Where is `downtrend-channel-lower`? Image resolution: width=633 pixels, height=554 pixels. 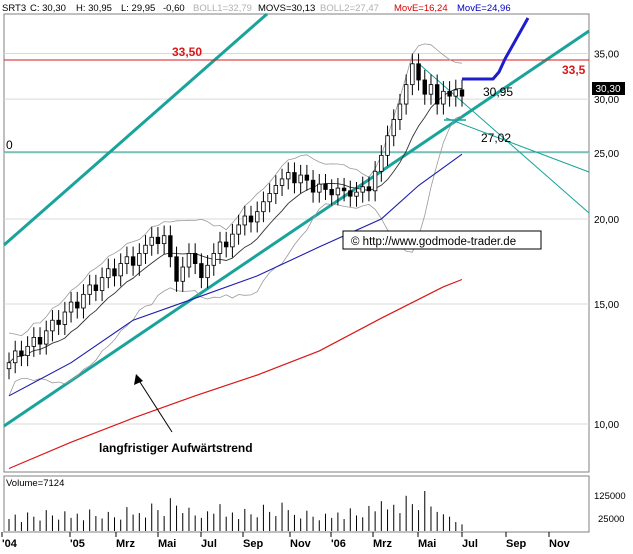
downtrend-channel-lower is located at coordinates (517, 145).